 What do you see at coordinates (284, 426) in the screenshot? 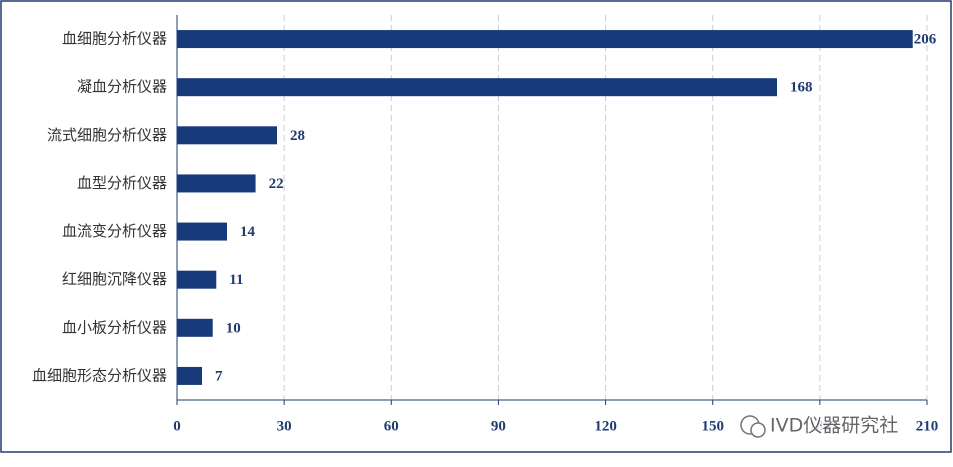
I see `x-tick-label: 30` at bounding box center [284, 426].